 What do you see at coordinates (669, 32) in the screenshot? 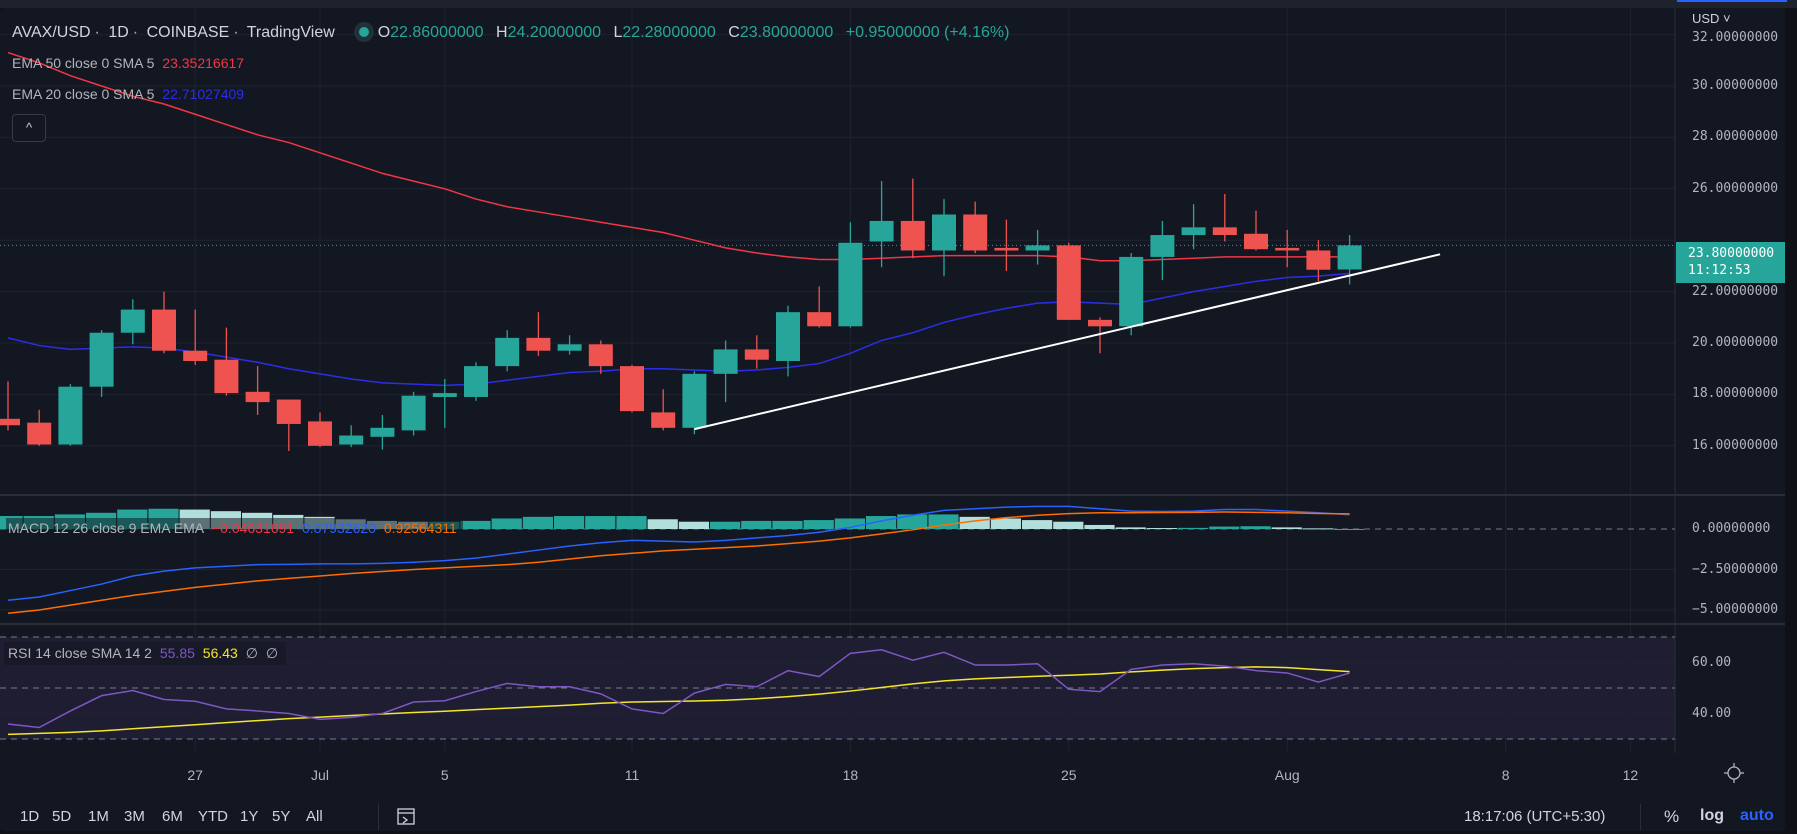
I see `low-value: 22.28000000` at bounding box center [669, 32].